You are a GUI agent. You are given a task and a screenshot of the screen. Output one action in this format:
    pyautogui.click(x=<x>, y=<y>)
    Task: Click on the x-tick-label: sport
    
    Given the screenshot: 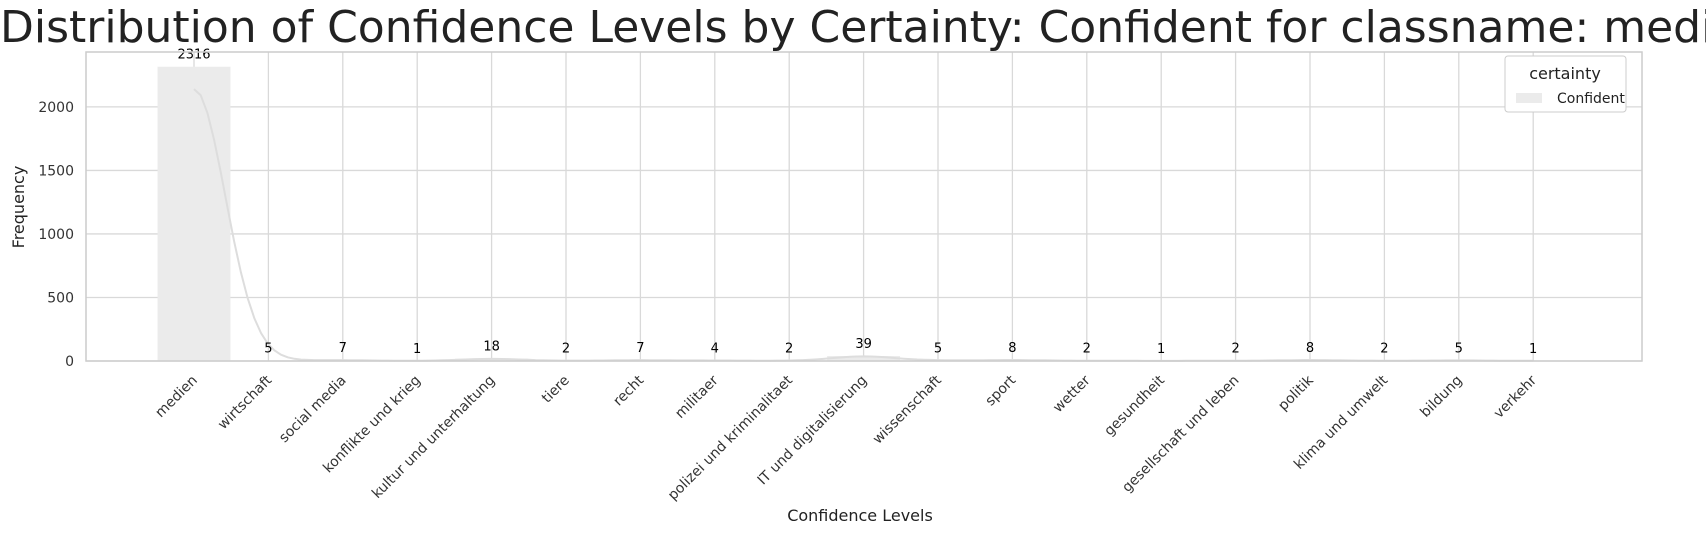 What is the action you would take?
    pyautogui.click(x=1000, y=390)
    